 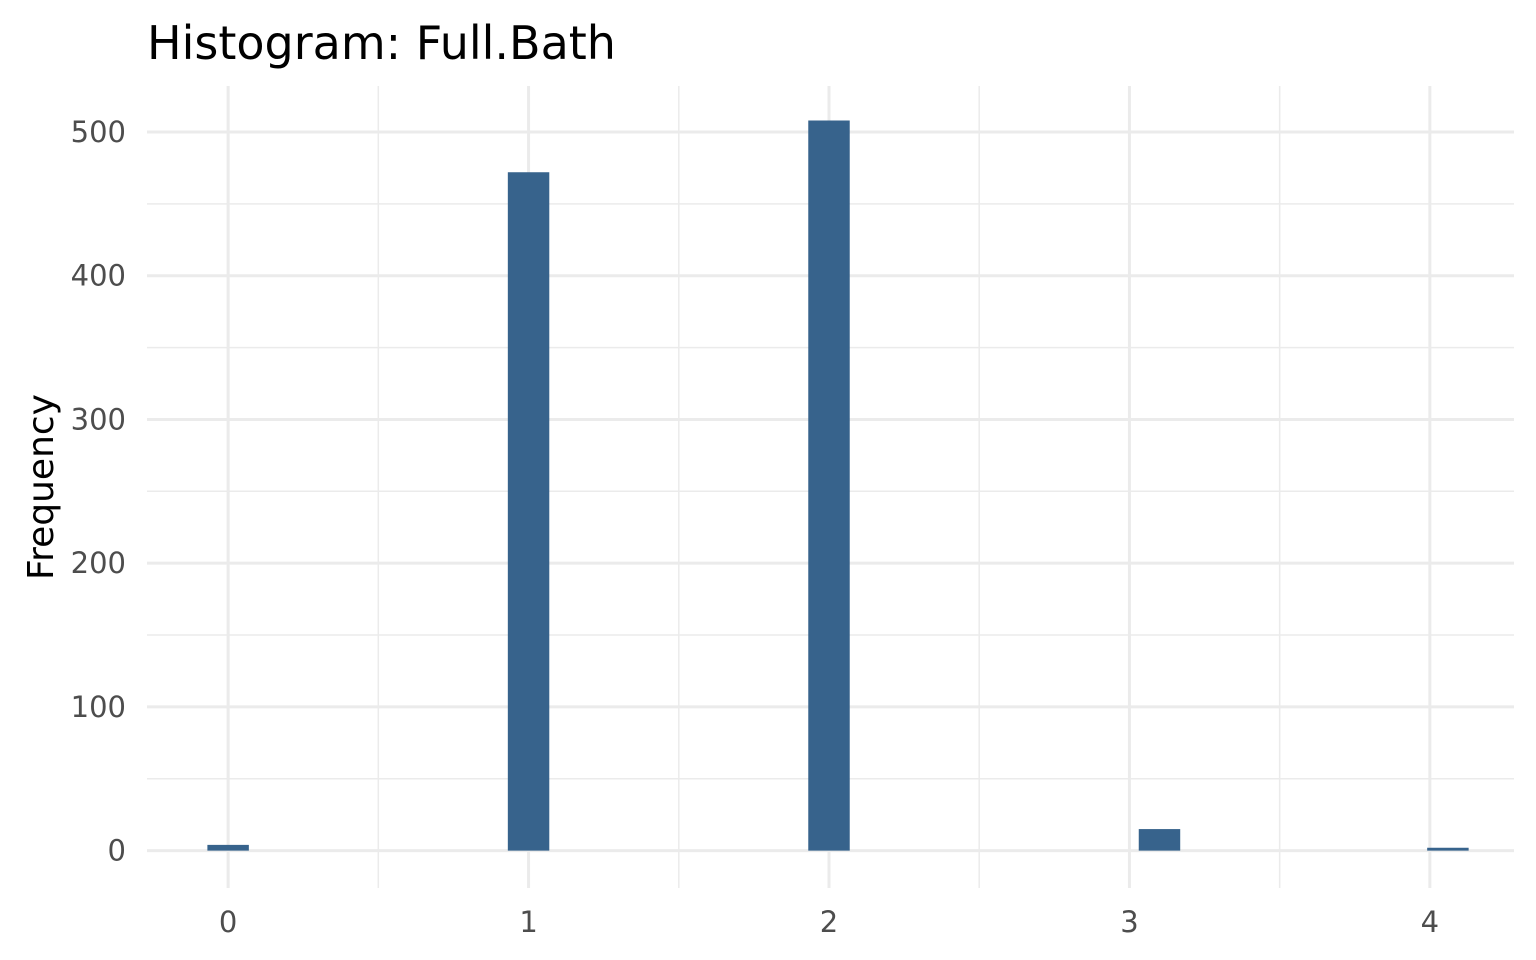 What do you see at coordinates (117, 851) in the screenshot?
I see `y-tick-label: 0` at bounding box center [117, 851].